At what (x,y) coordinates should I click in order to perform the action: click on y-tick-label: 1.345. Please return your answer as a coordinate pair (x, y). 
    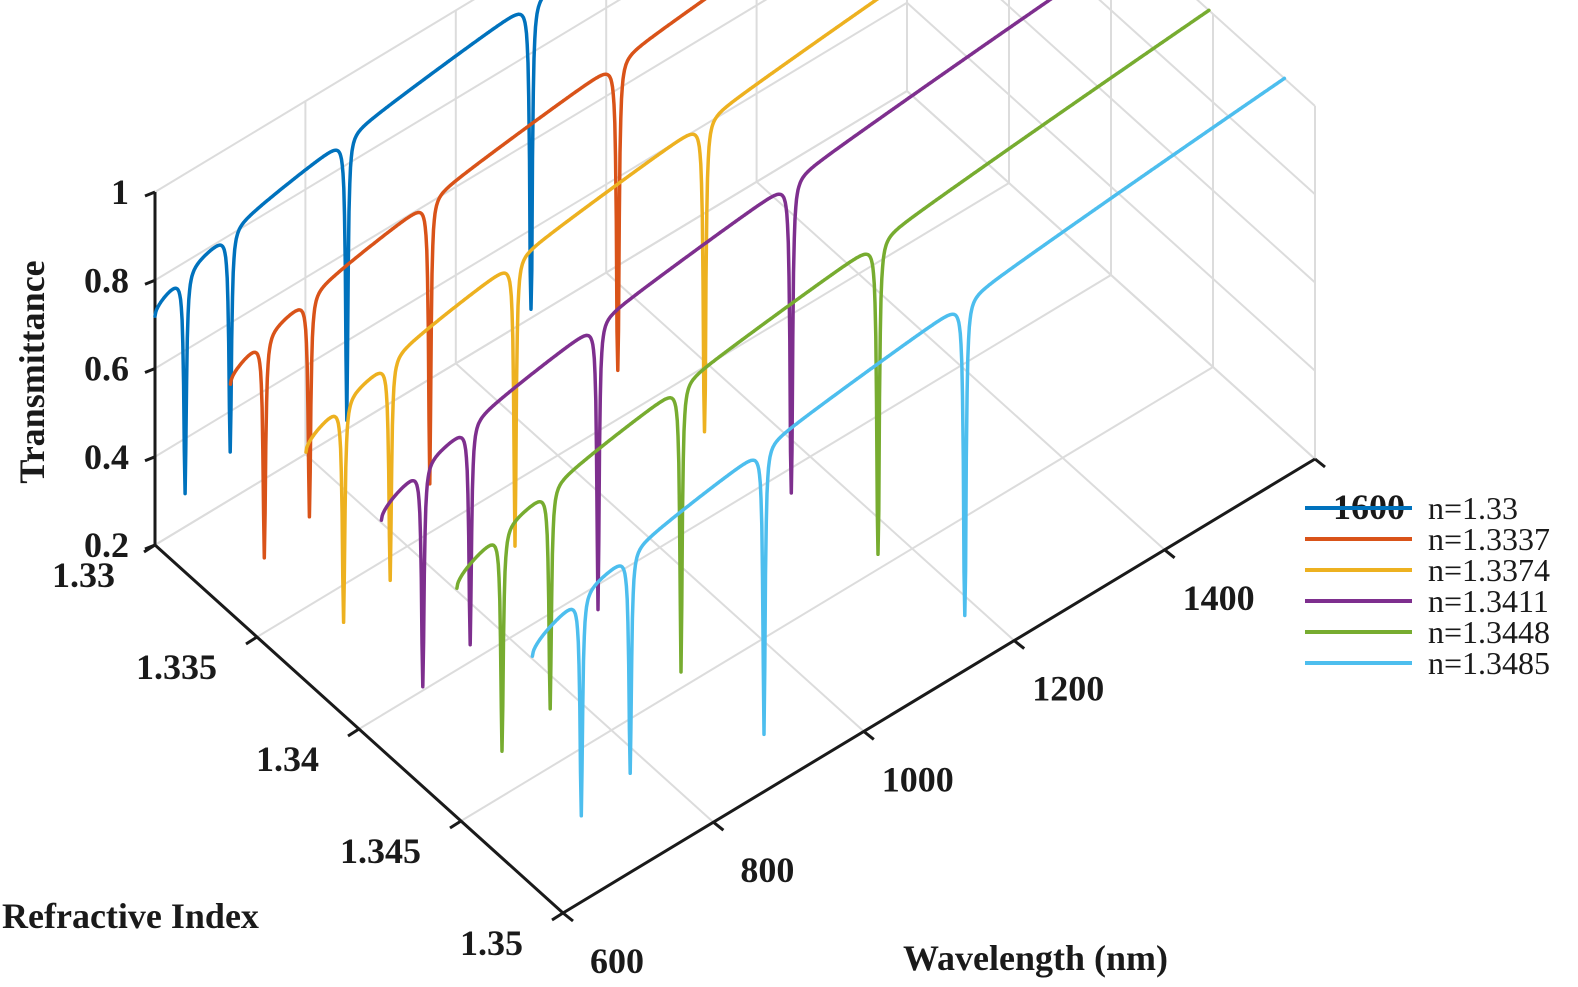
    Looking at the image, I should click on (380, 851).